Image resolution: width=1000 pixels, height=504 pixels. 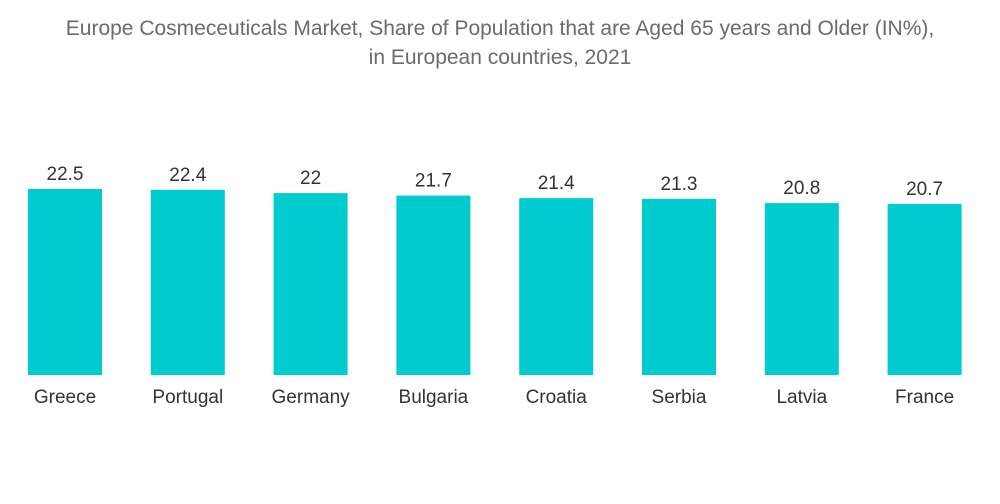 What do you see at coordinates (433, 285) in the screenshot?
I see `bar-bulgaria` at bounding box center [433, 285].